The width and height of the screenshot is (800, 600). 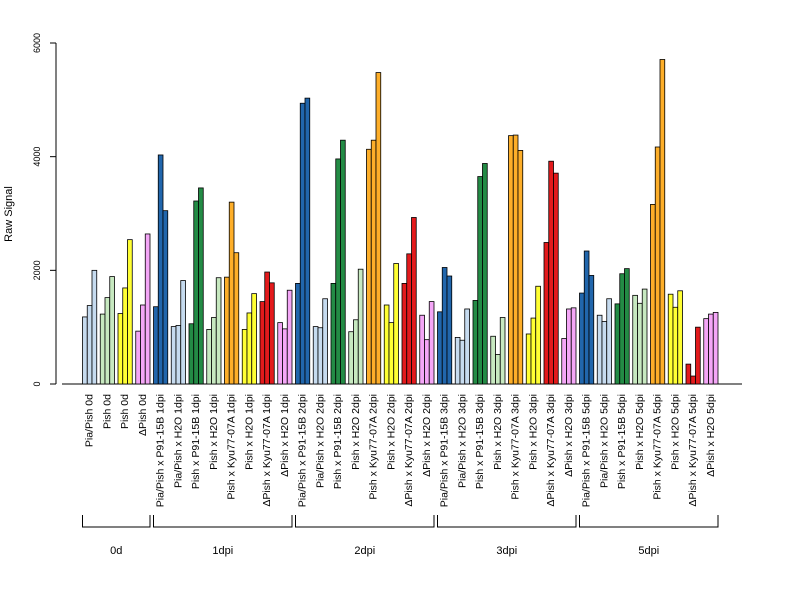 I want to click on x-tick-label: ΔPish 0d, so click(x=143, y=415).